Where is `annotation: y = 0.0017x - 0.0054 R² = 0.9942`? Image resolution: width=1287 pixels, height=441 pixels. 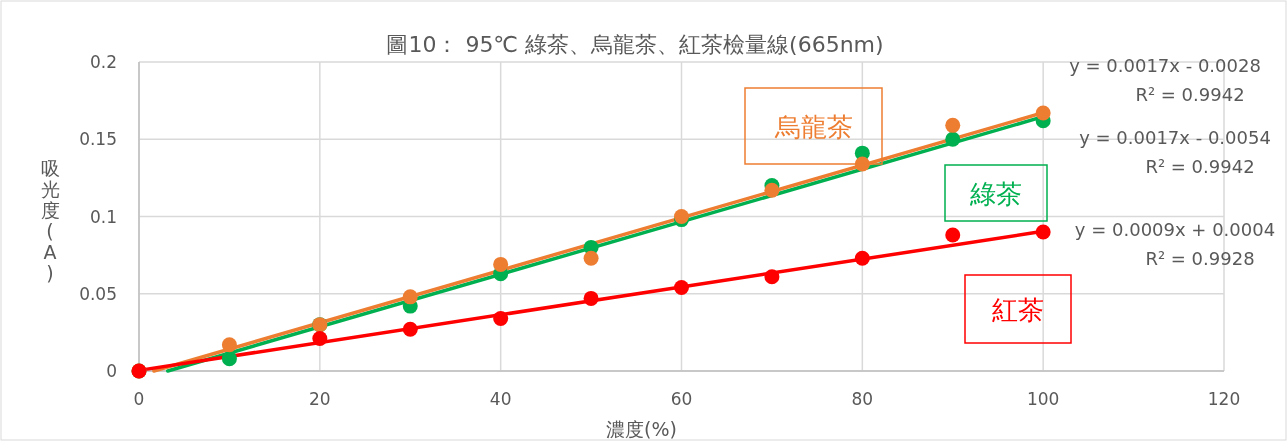
annotation: y = 0.0017x - 0.0054 R² = 0.9942 is located at coordinates (1175, 152).